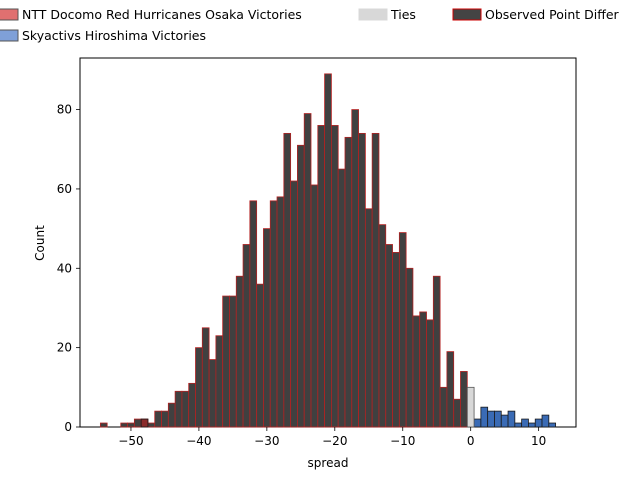  What do you see at coordinates (64, 268) in the screenshot?
I see `y-tick-label: 40` at bounding box center [64, 268].